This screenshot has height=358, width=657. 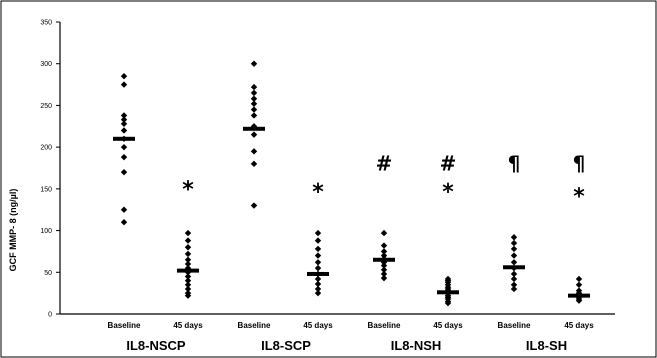 What do you see at coordinates (48, 273) in the screenshot?
I see `y-tick-label: 50` at bounding box center [48, 273].